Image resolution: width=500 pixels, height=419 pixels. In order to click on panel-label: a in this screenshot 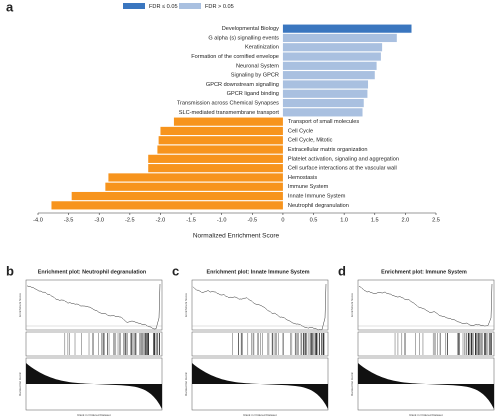, I will do `click(10, 7)`.